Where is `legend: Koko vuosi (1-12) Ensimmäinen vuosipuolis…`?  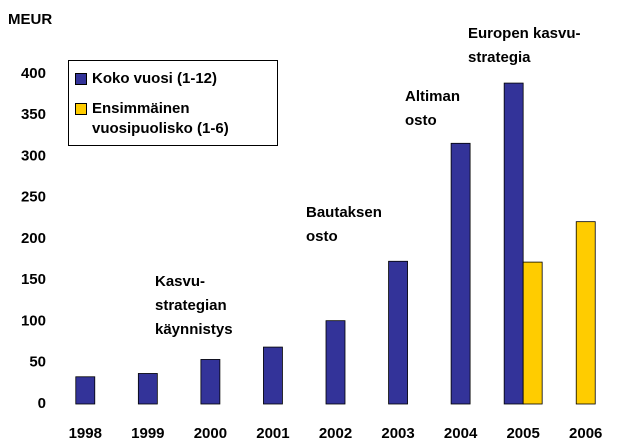 legend: Koko vuosi (1-12) Ensimmäinen vuosipuolis… is located at coordinates (173, 103).